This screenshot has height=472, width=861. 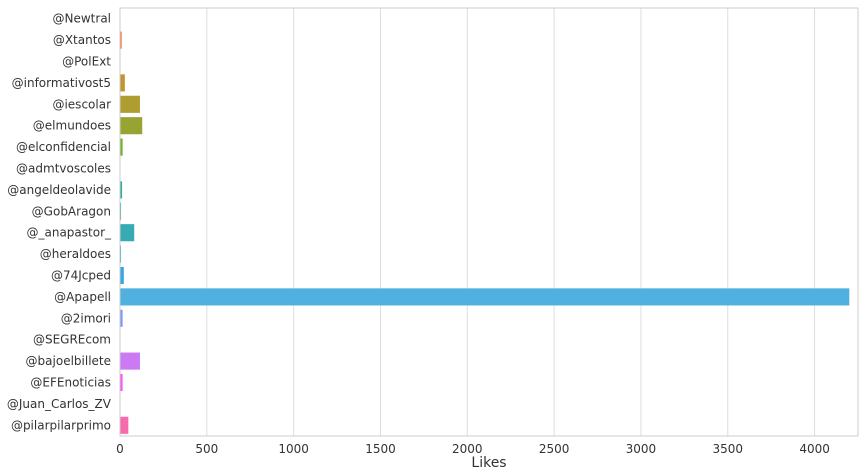 What do you see at coordinates (63, 169) in the screenshot?
I see `category-label: @admtvoscoles` at bounding box center [63, 169].